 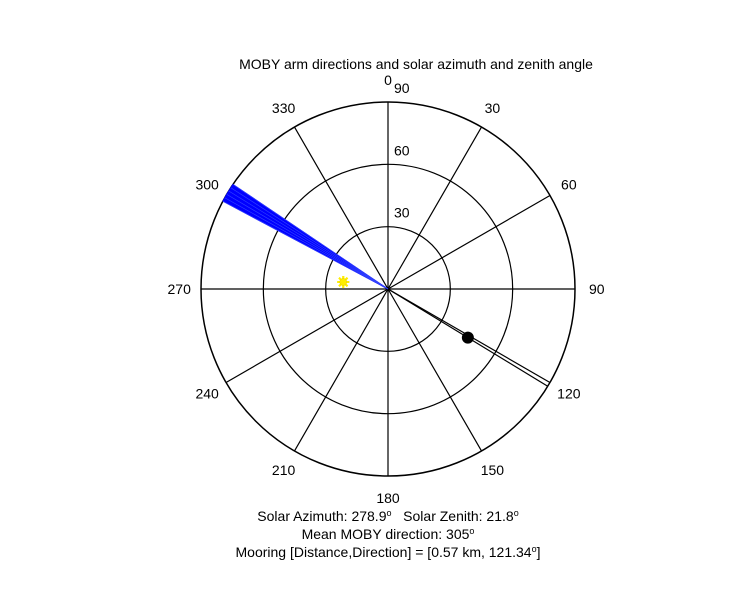 I want to click on mooring-text-end: ], so click(x=538, y=552).